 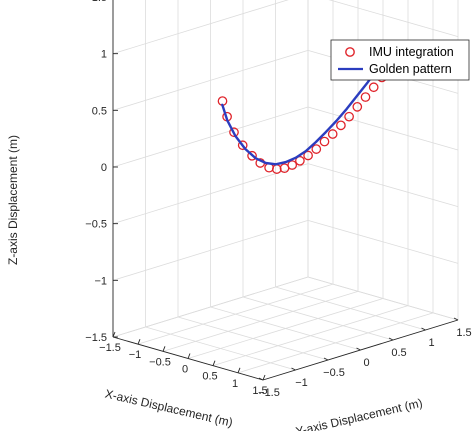 I want to click on z-tick-label: −0.5, so click(x=96, y=225).